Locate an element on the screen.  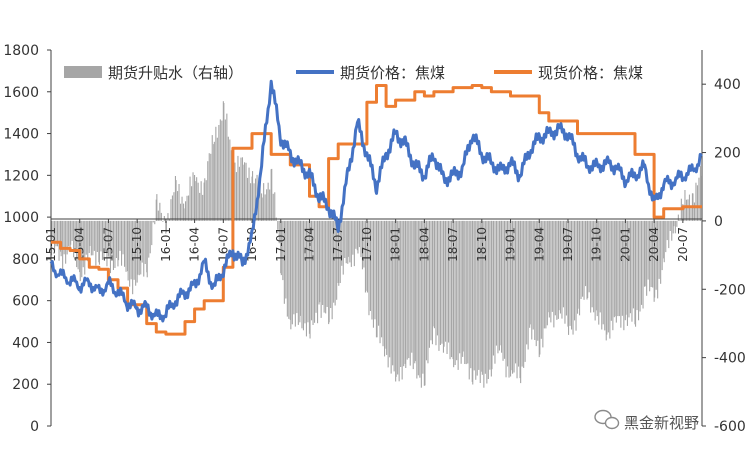
x-tick-label: 17-07 is located at coordinates (338, 244).